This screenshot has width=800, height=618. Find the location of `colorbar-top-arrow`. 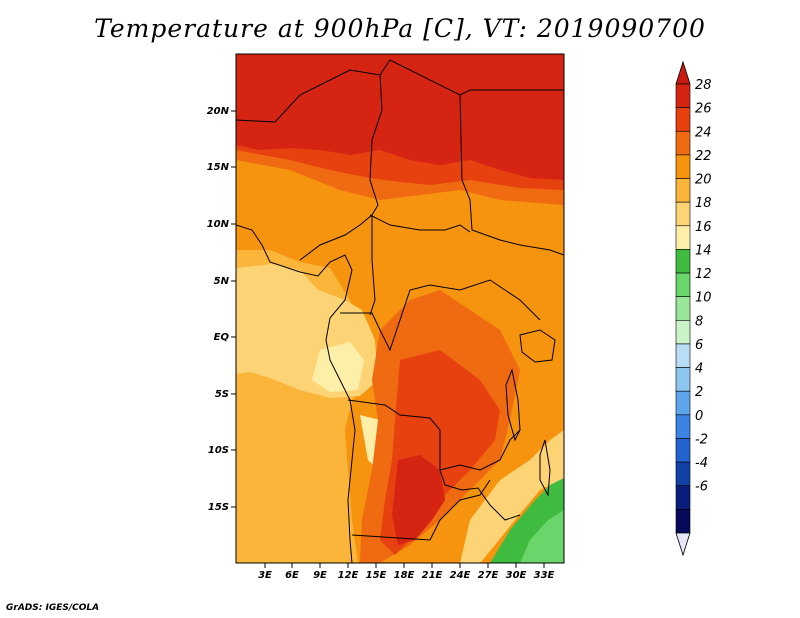

colorbar-top-arrow is located at coordinates (683, 72).